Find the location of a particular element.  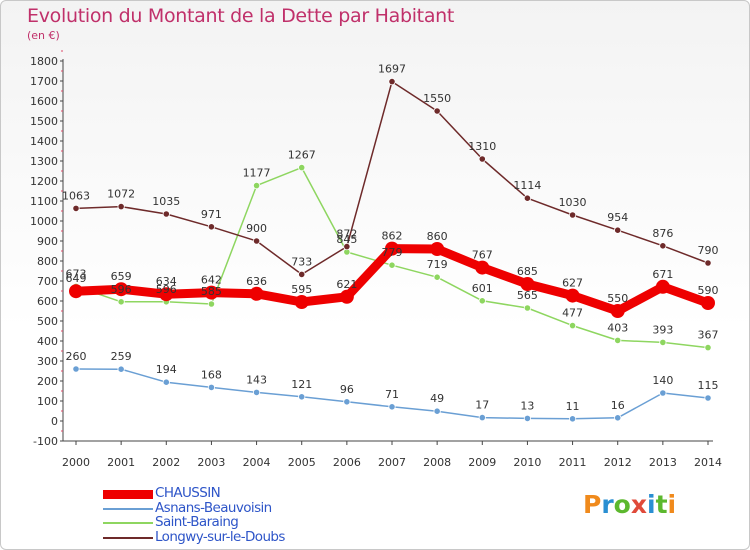

legend-label: Longwy-sur-le-Doubs is located at coordinates (220, 536).